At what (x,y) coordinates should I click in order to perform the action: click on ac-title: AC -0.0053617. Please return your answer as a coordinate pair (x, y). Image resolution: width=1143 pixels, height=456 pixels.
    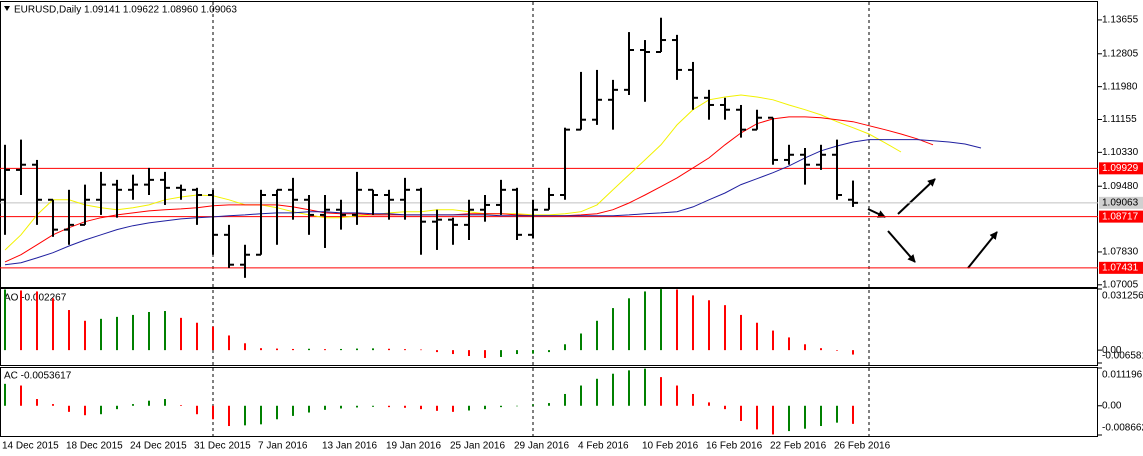
    Looking at the image, I should click on (38, 376).